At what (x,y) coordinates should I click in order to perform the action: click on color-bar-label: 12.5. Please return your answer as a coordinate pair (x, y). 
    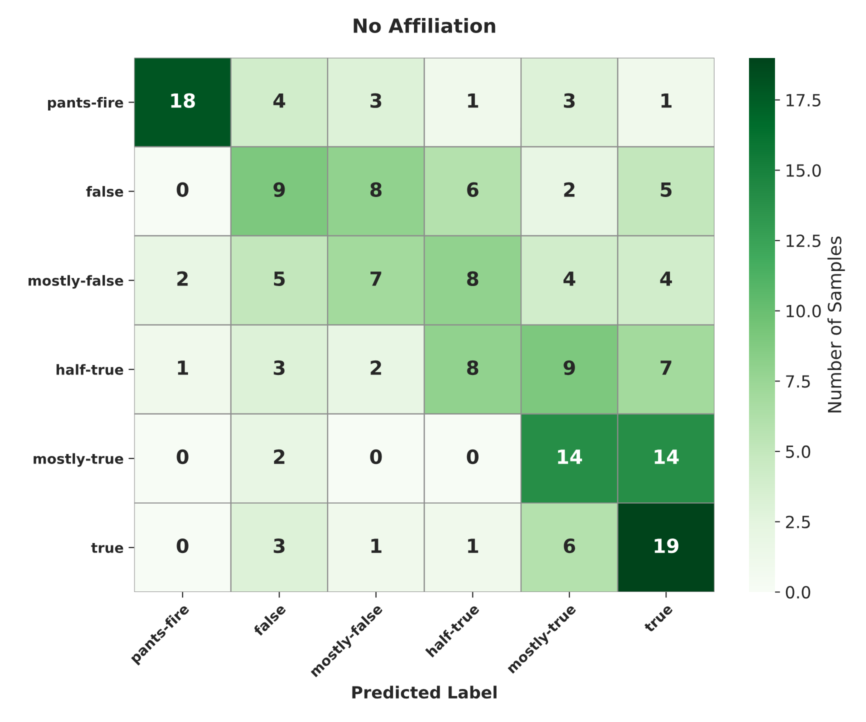
    Looking at the image, I should click on (803, 241).